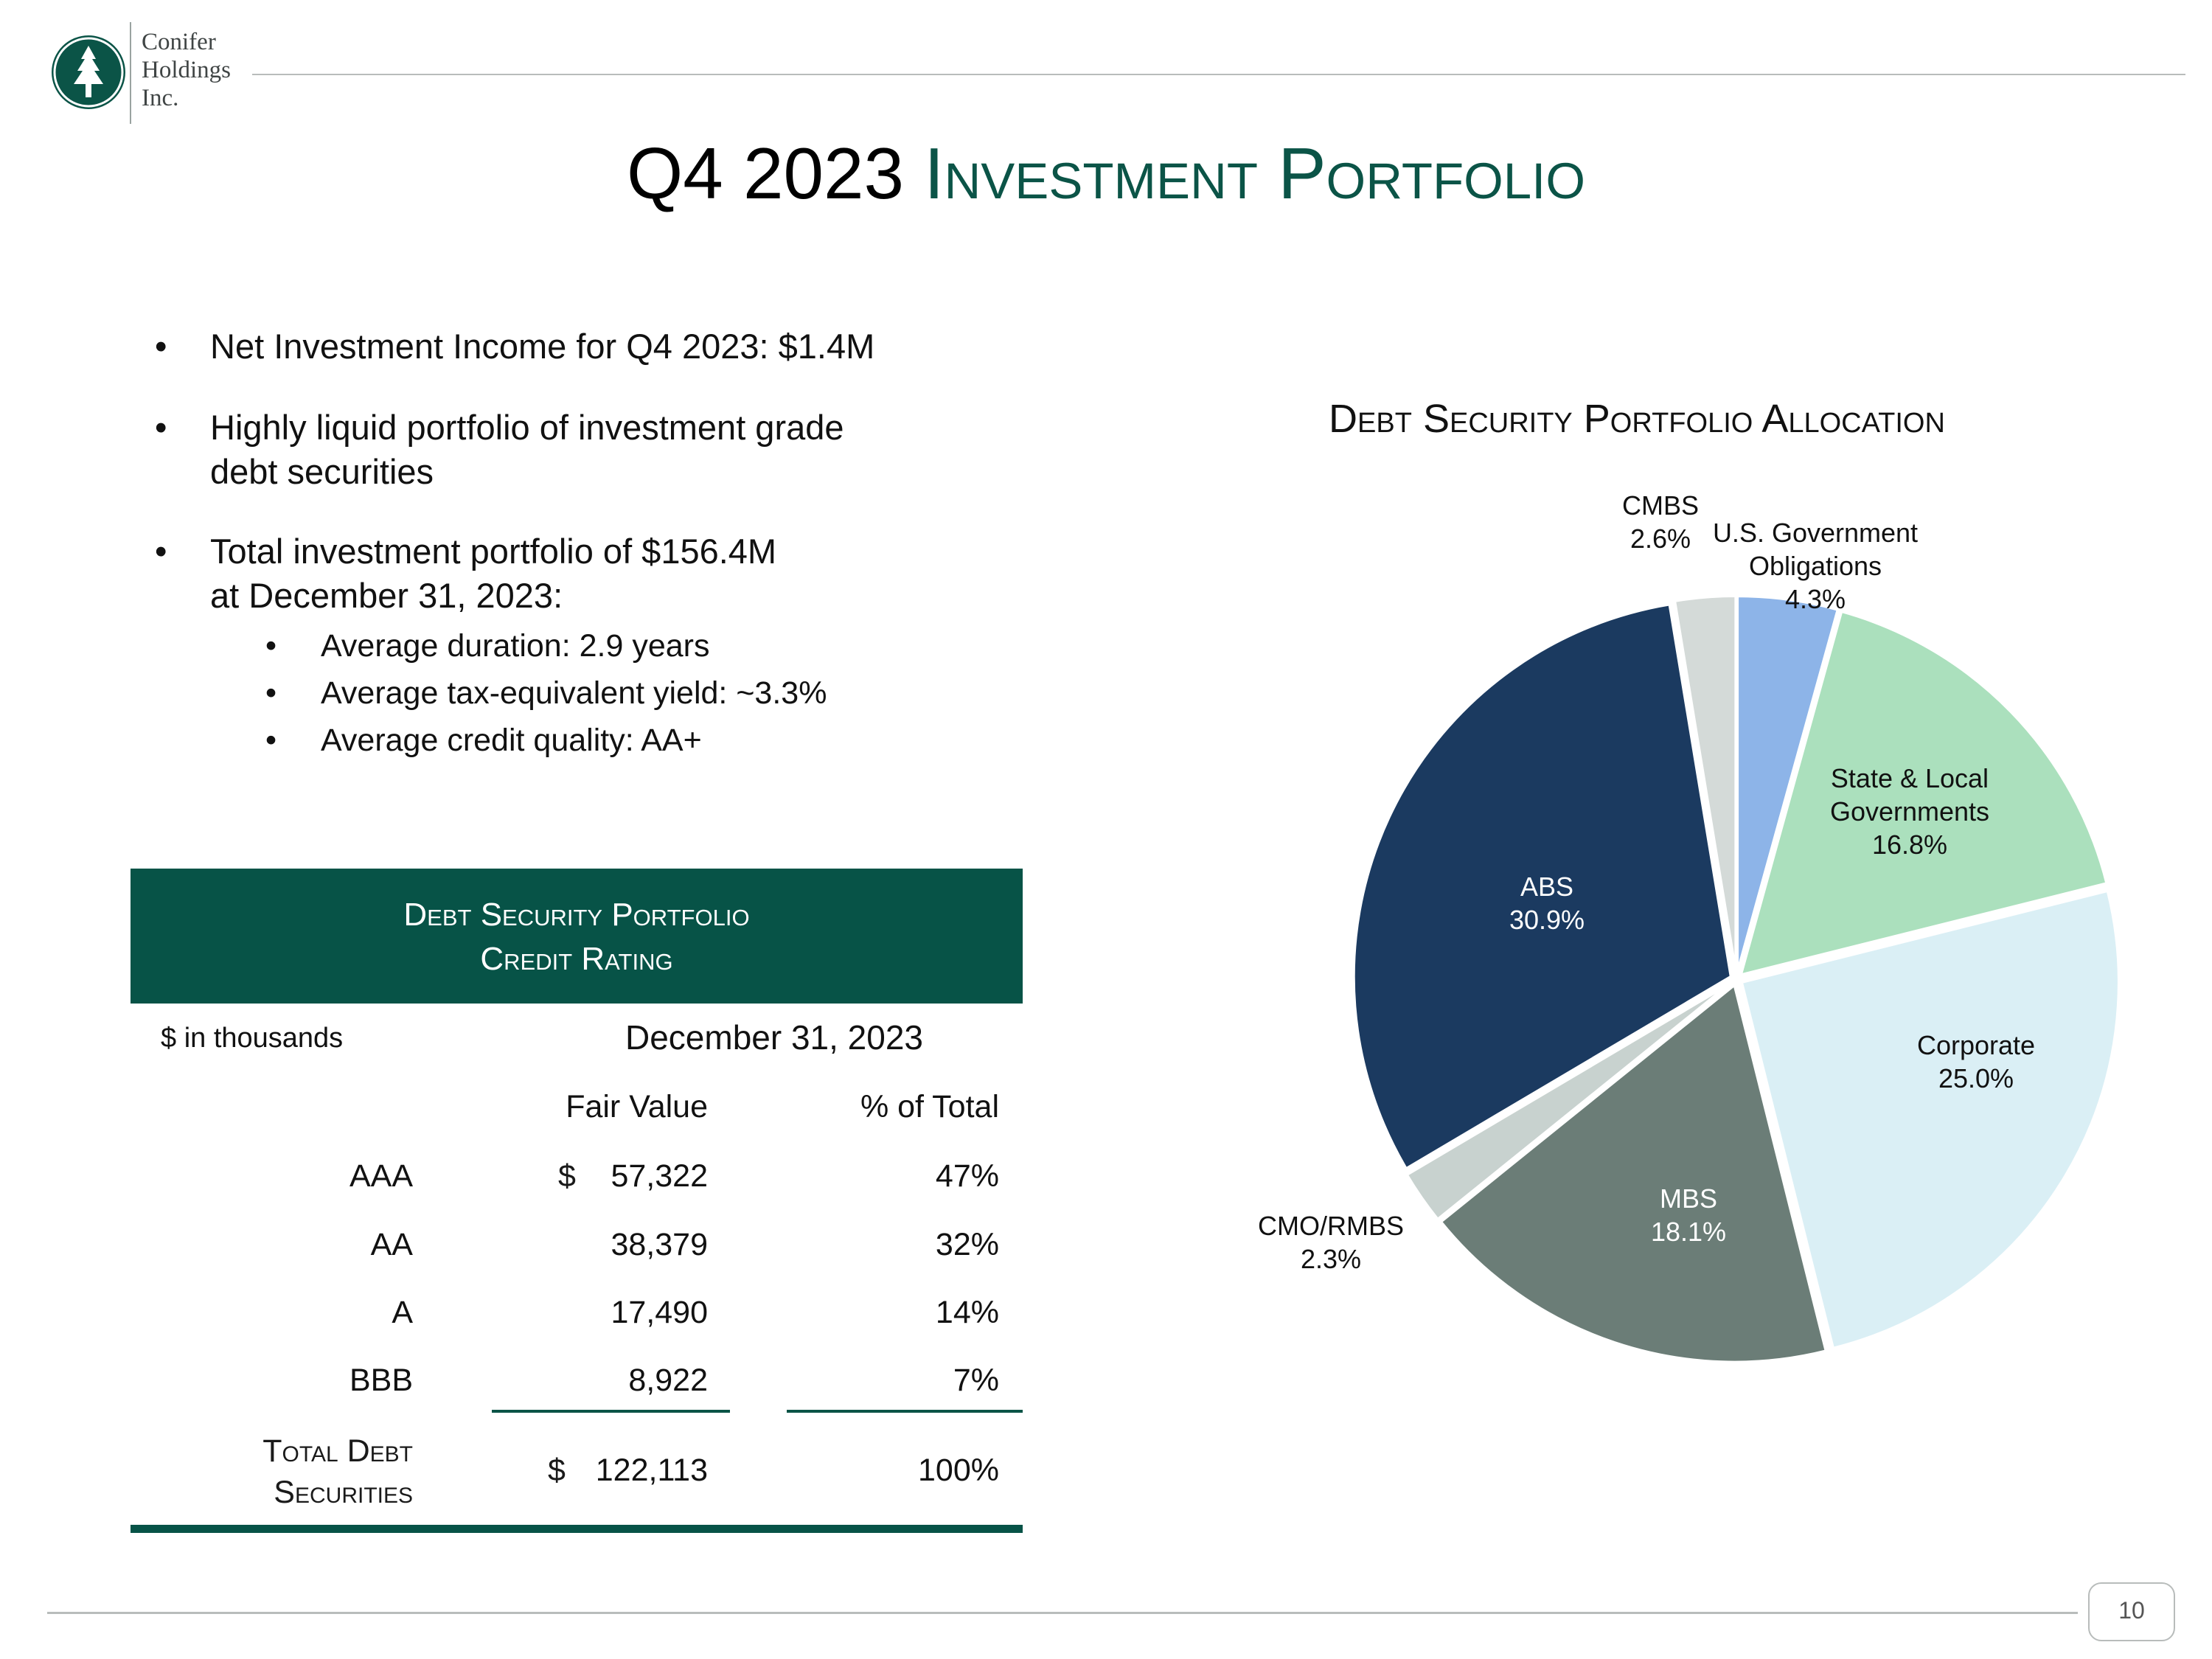 This screenshot has width=2212, height=1659. What do you see at coordinates (576, 915) in the screenshot?
I see `table-header-line1: Debt Security Portfolio` at bounding box center [576, 915].